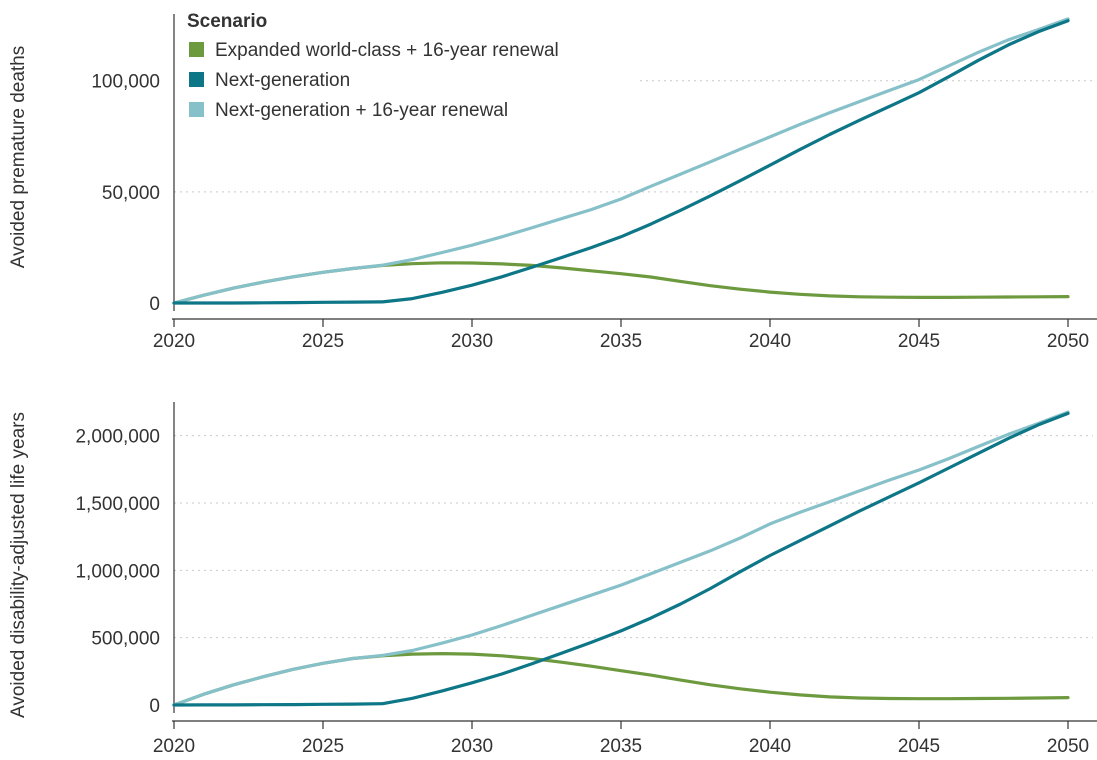  What do you see at coordinates (227, 21) in the screenshot?
I see `legend-title: Scenario` at bounding box center [227, 21].